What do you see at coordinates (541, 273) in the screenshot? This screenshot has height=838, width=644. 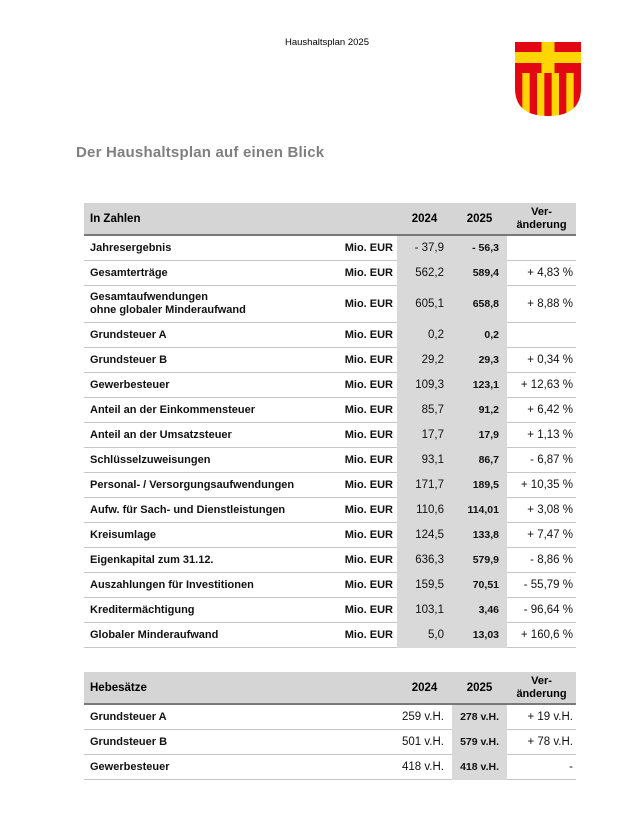 I see `value-change: + 4,83 %` at bounding box center [541, 273].